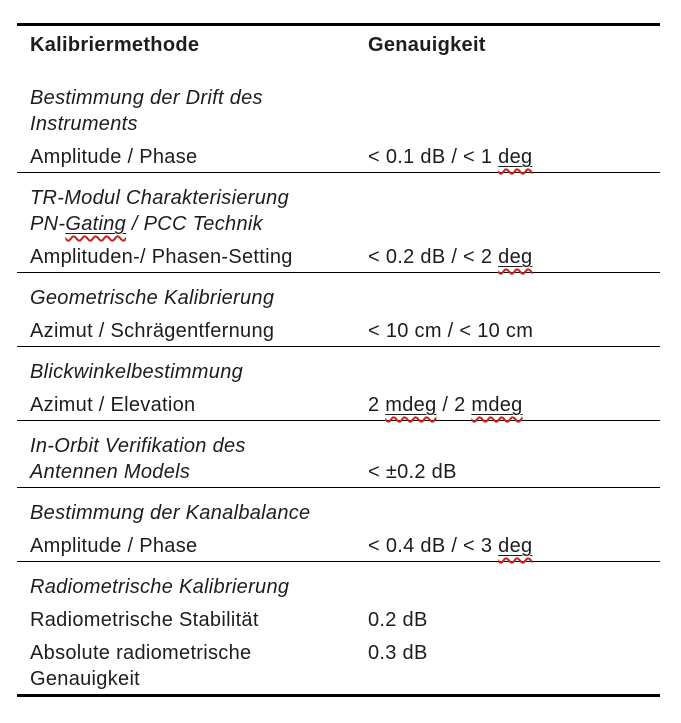  I want to click on method-cell: Absolute radiometrische, so click(141, 653).